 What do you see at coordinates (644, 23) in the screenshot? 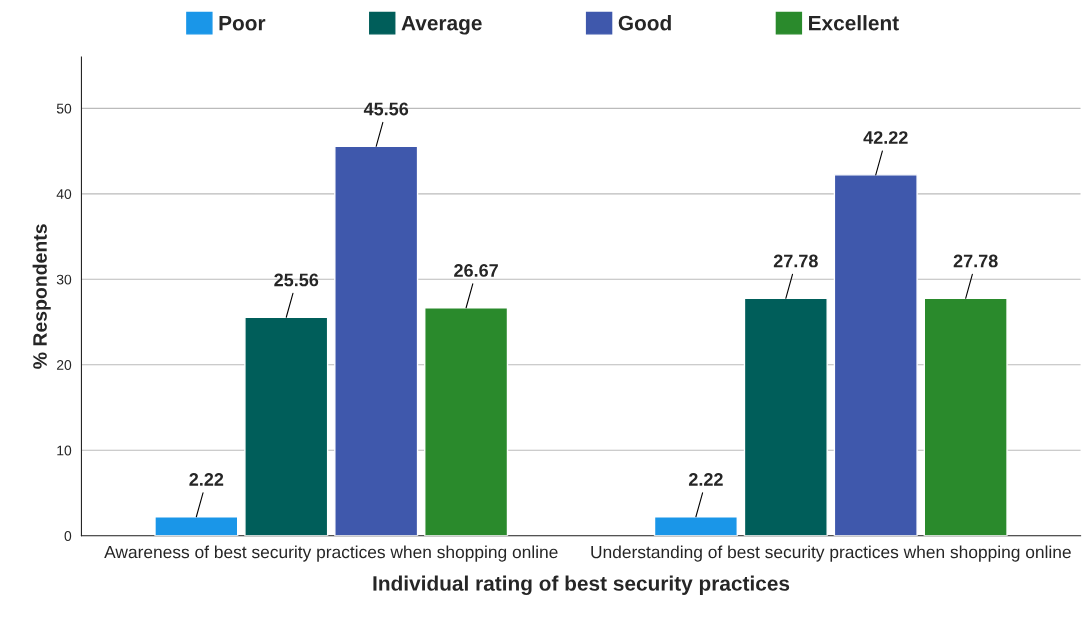
I see `legend-label: Good` at bounding box center [644, 23].